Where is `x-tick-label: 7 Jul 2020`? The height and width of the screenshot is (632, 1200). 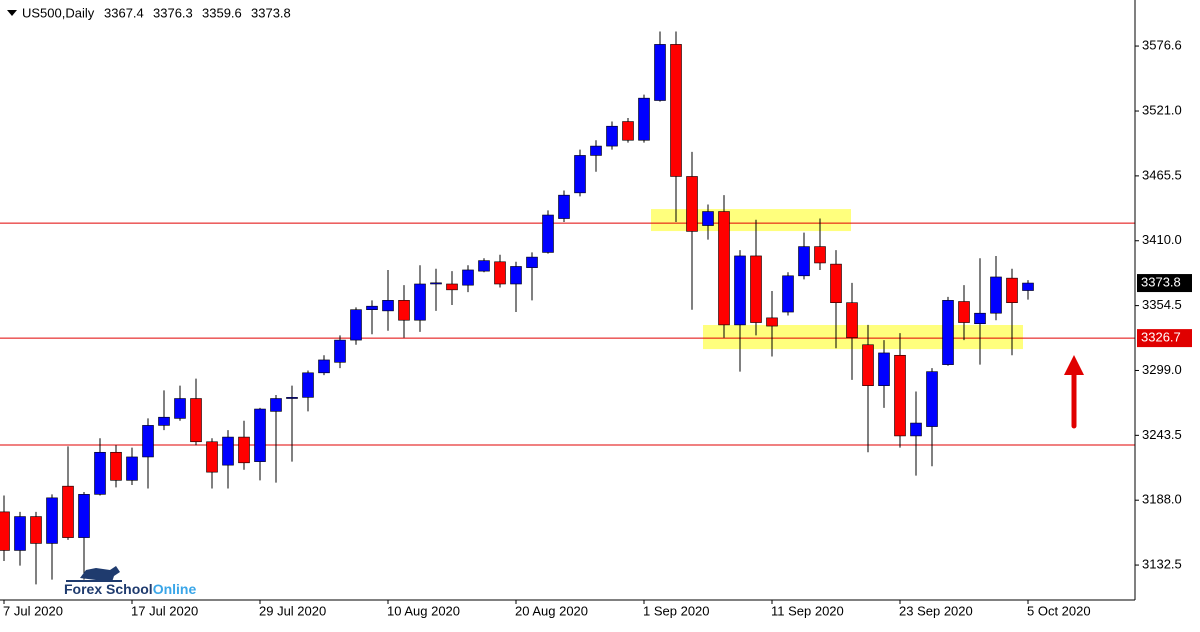
x-tick-label: 7 Jul 2020 is located at coordinates (33, 610).